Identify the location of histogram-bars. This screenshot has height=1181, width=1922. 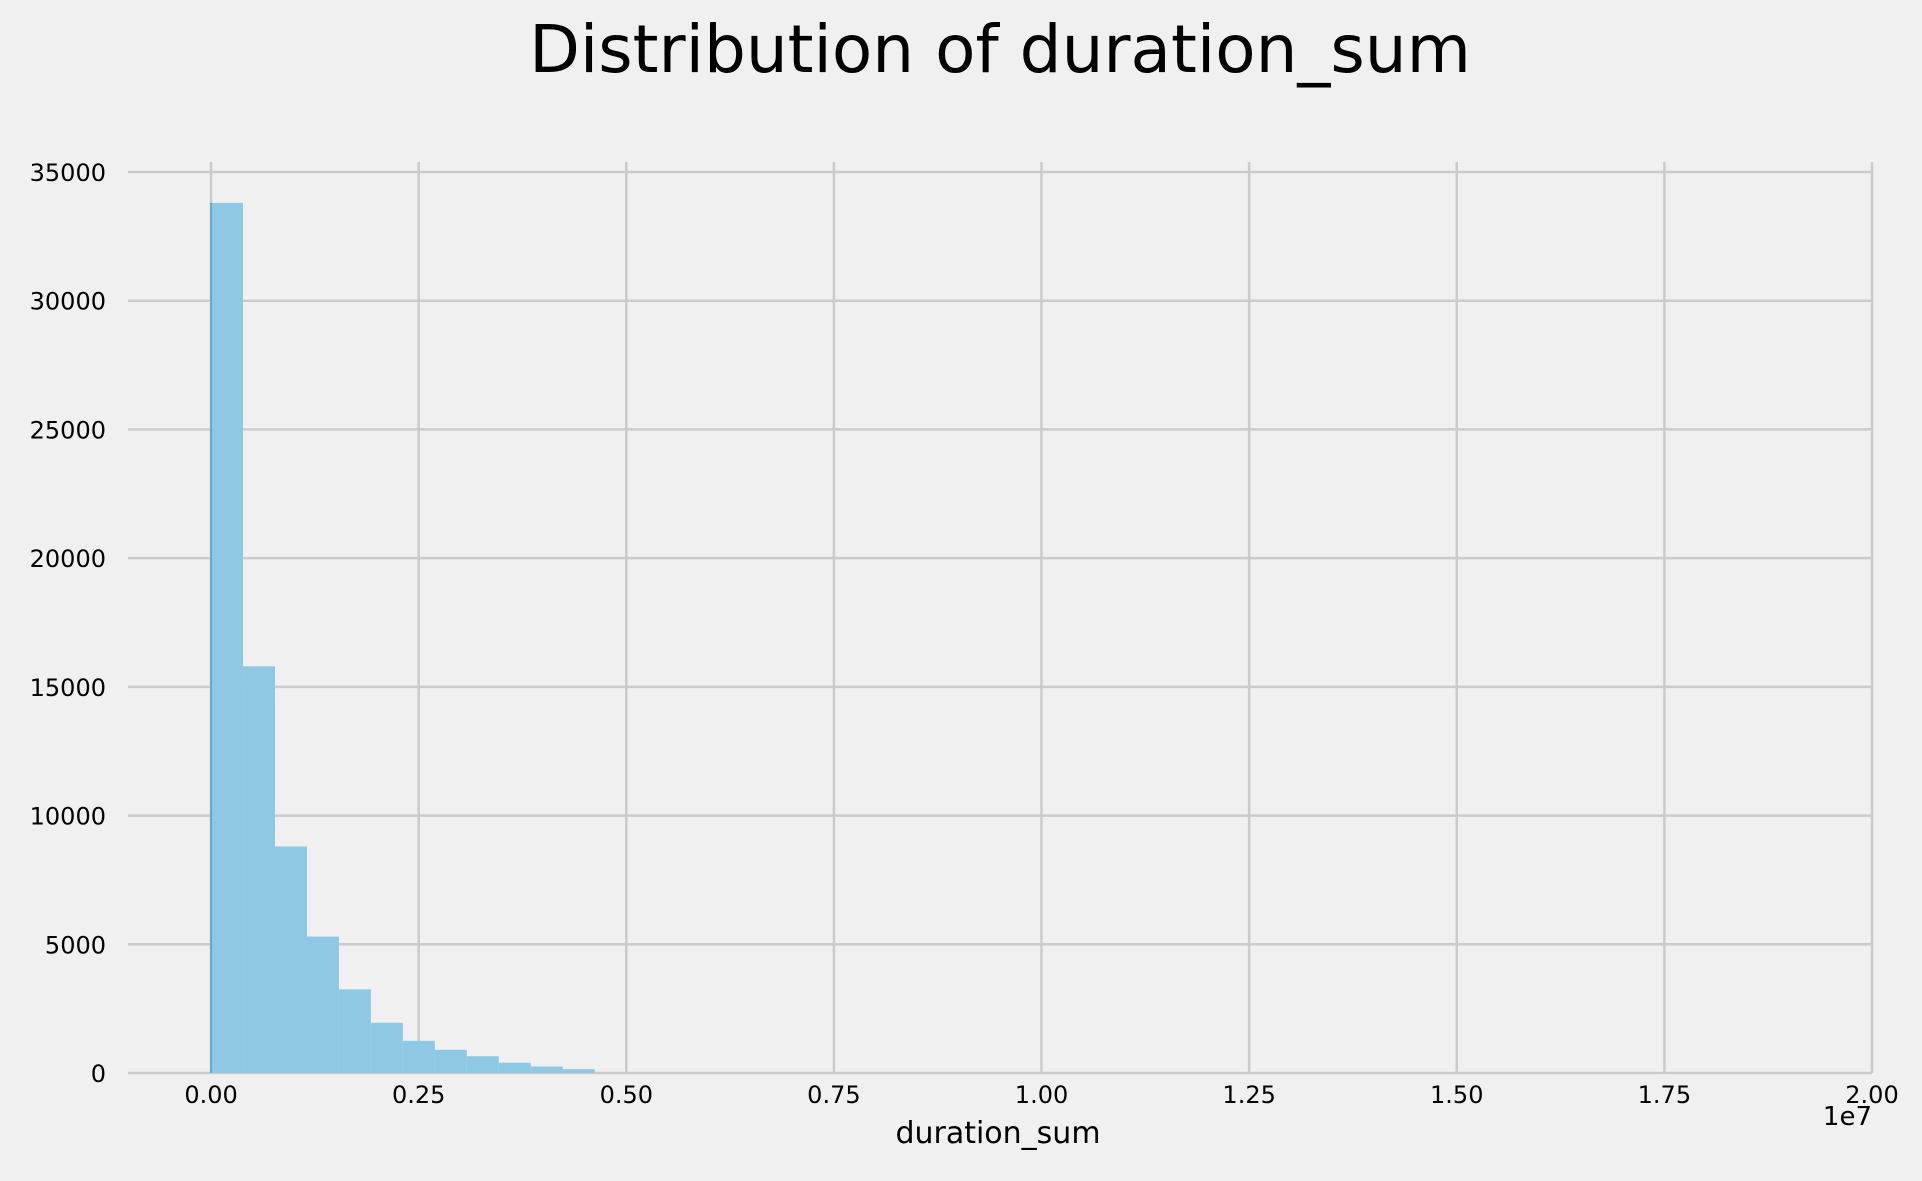
(402, 638).